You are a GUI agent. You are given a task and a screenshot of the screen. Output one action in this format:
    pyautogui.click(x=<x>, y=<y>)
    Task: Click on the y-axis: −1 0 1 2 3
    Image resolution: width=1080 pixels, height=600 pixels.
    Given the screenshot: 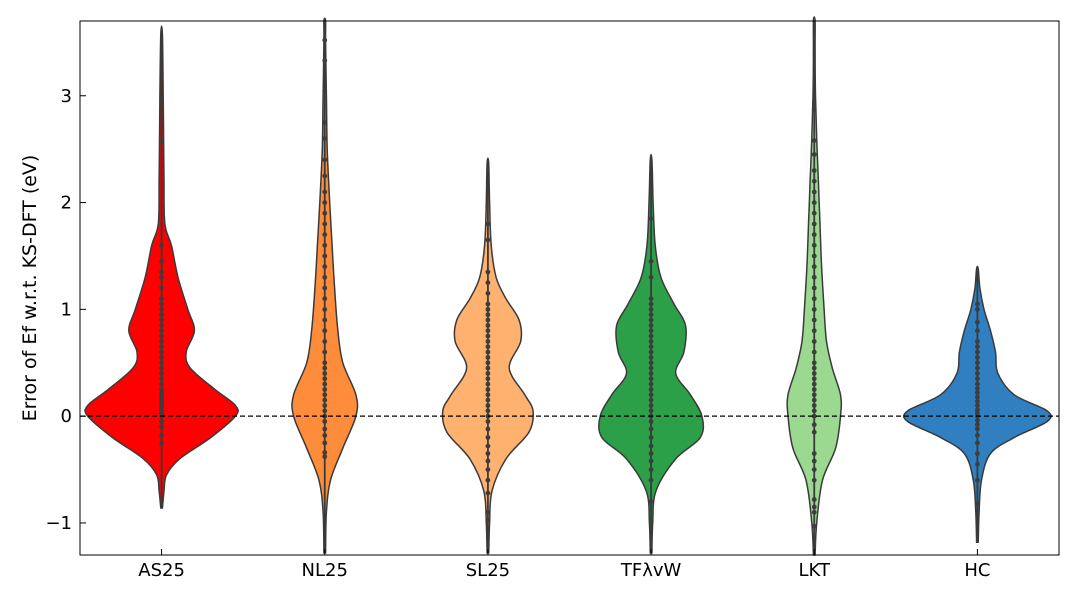 What is the action you would take?
    pyautogui.click(x=65, y=310)
    